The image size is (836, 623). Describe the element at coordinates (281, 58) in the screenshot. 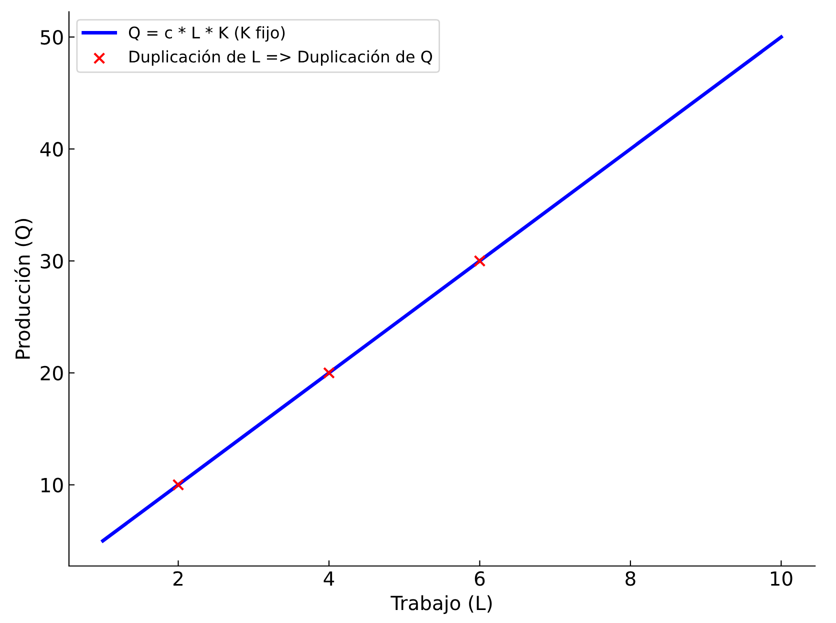

I see `legend-label: Duplicación de L => Duplicación de Q` at that location.